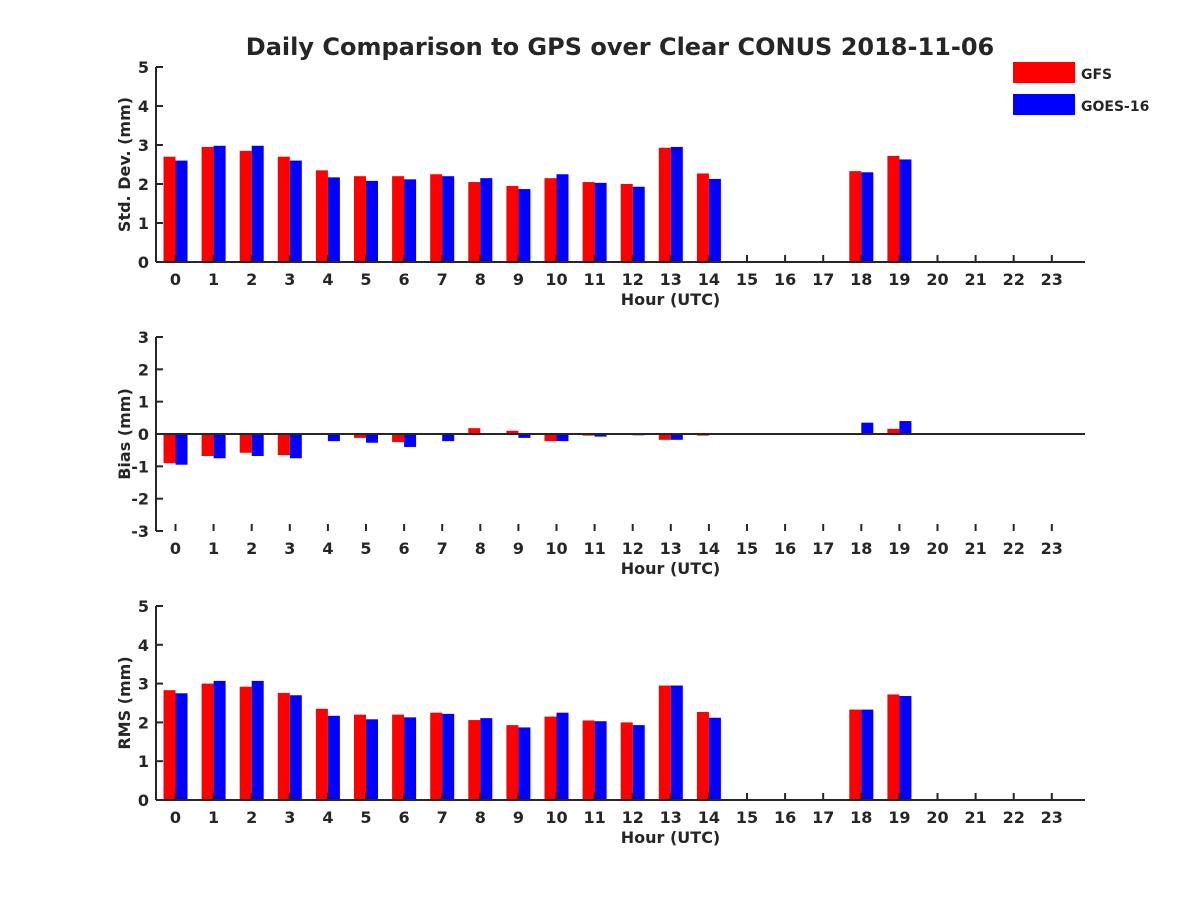  Describe the element at coordinates (1096, 75) in the screenshot. I see `legend-label-gfs: GFS` at that location.